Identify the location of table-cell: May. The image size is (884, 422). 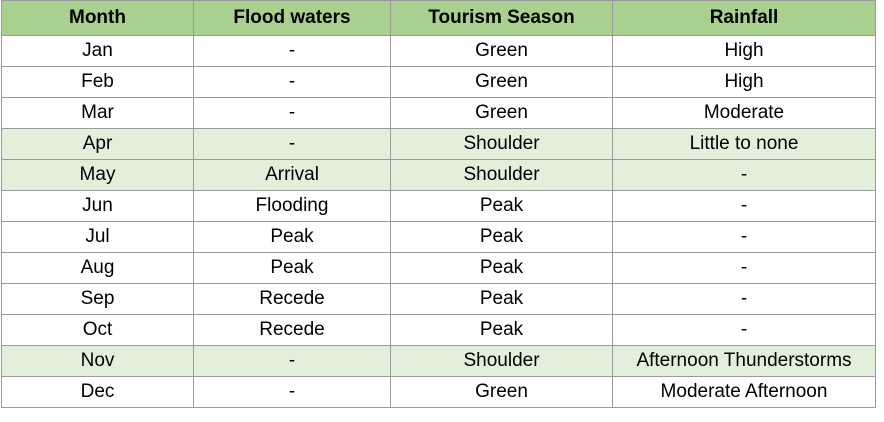
(97, 175).